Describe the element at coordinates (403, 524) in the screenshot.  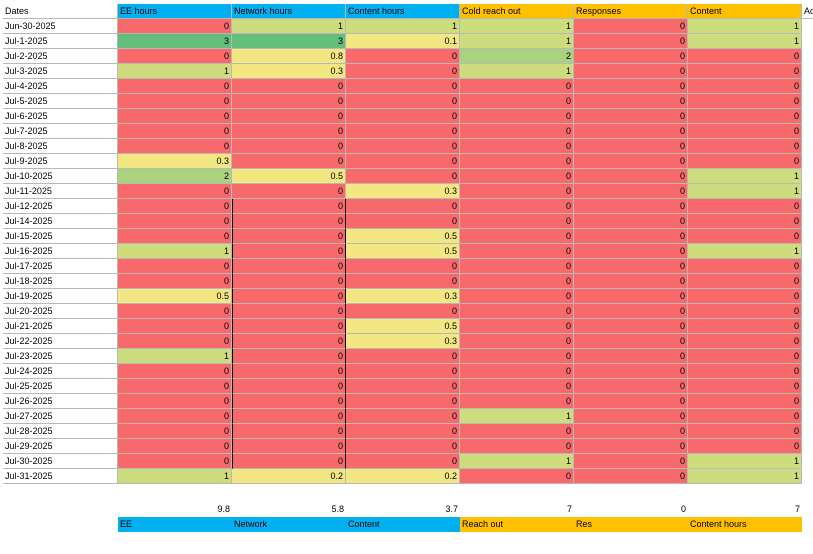
I see `footer-content: Content` at that location.